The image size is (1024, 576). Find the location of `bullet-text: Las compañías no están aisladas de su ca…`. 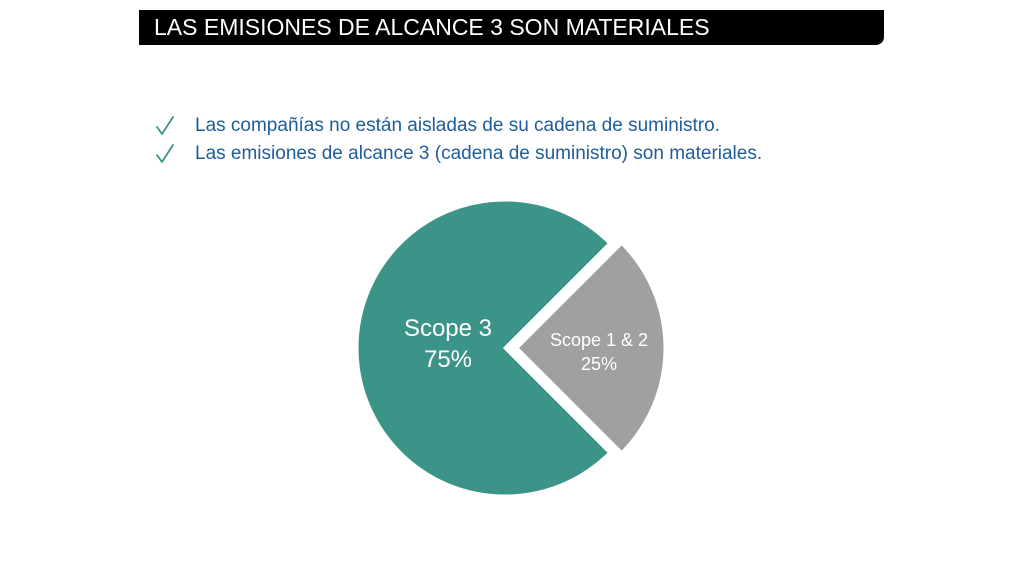

bullet-text: Las compañías no están aisladas de su ca… is located at coordinates (457, 125).